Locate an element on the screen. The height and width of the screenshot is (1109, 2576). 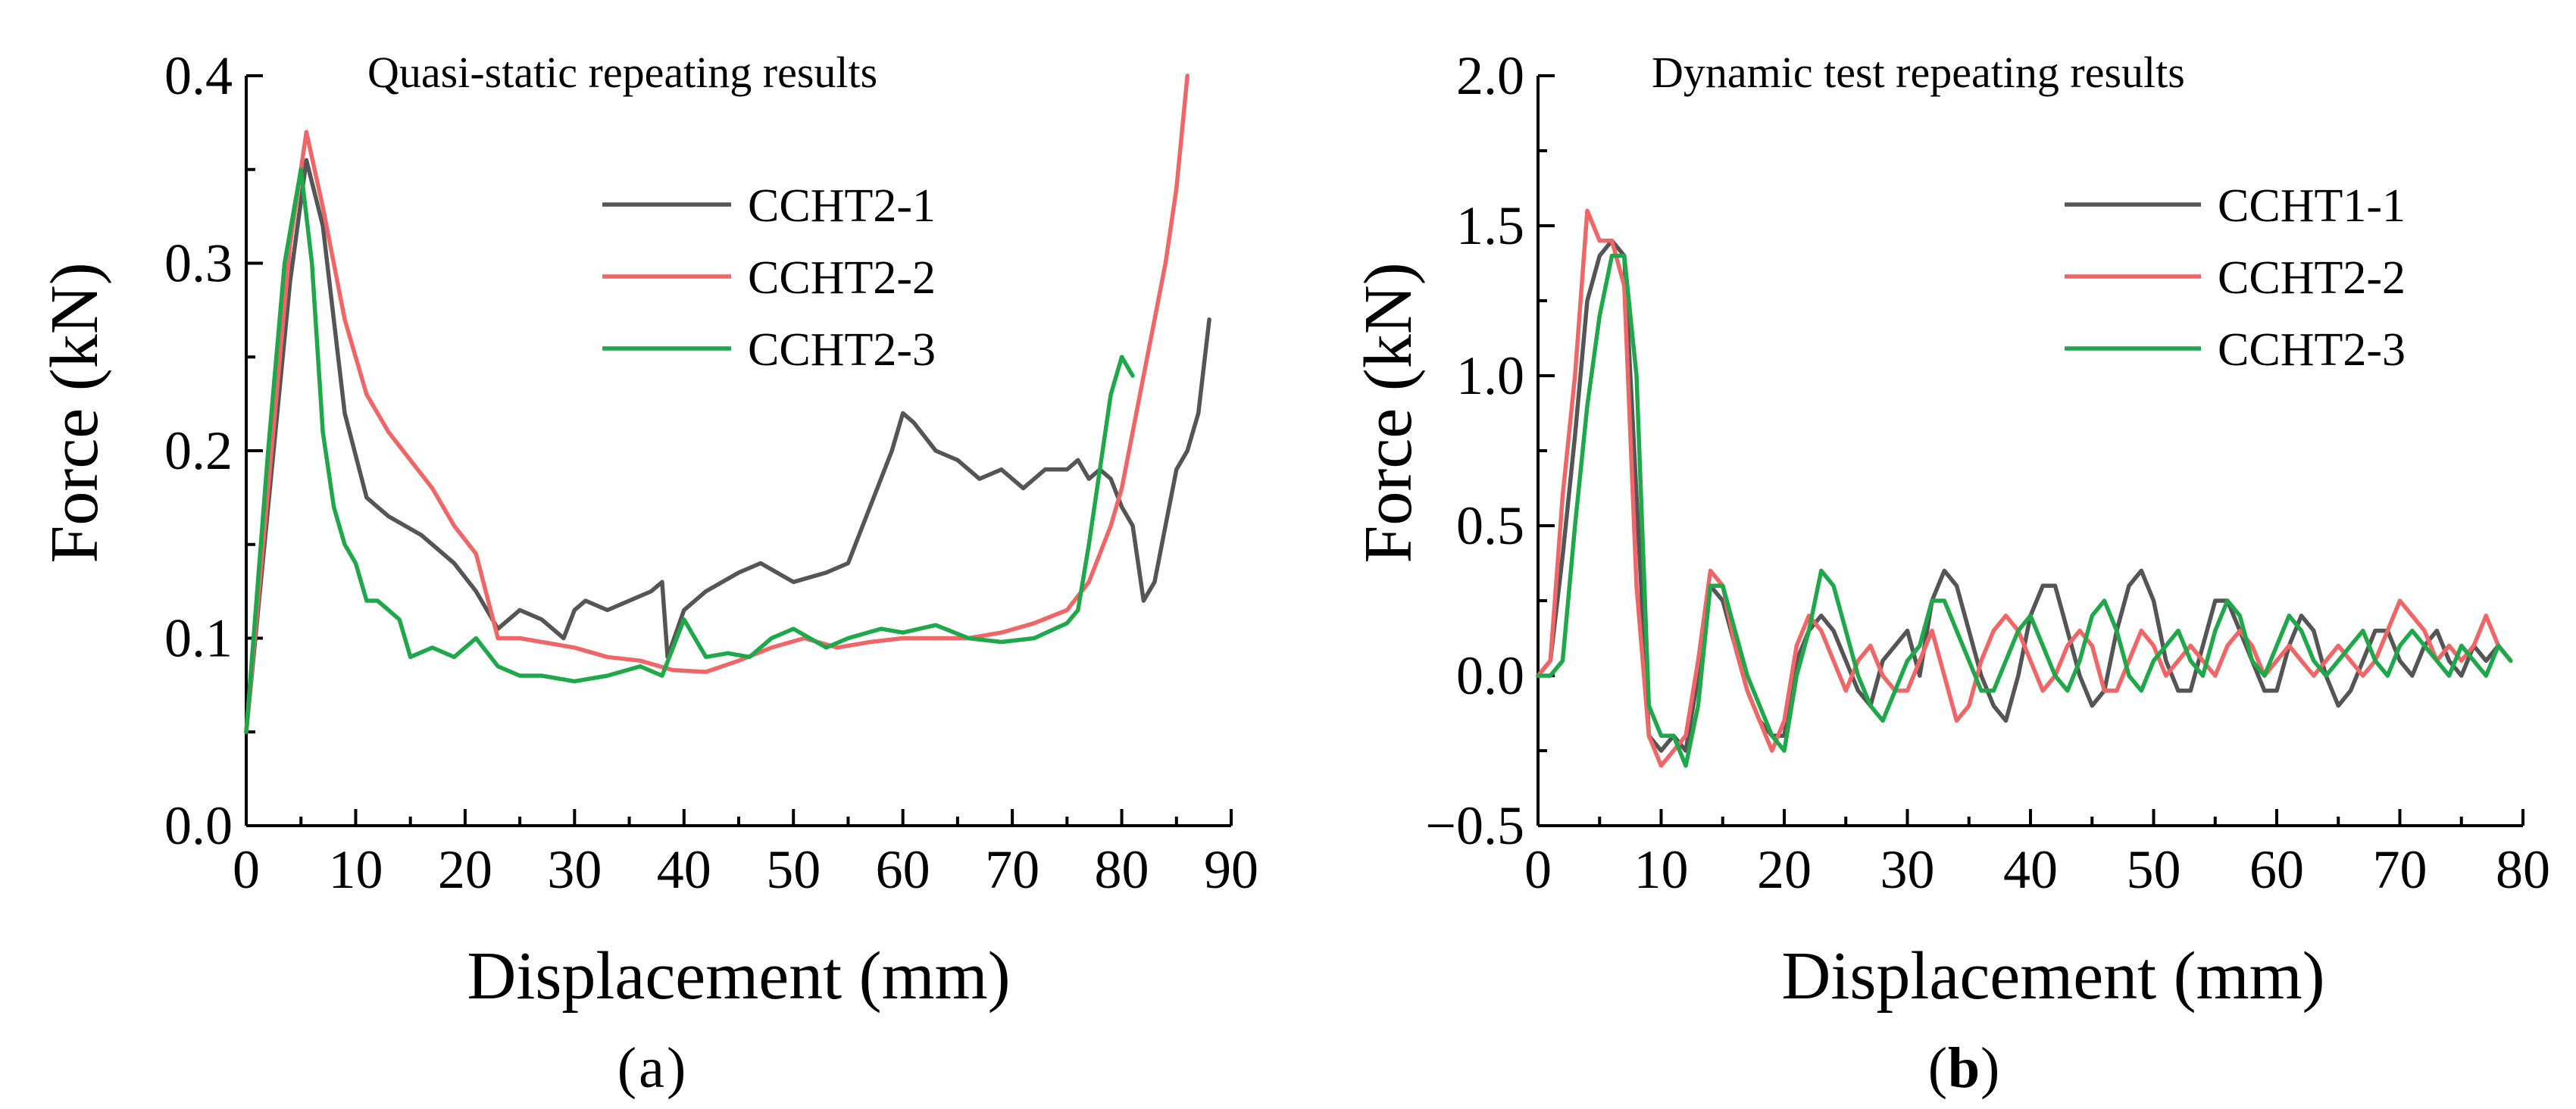
legend: CCHT1-1 CCHT2-2 CCHT2-3 is located at coordinates (2235, 278).